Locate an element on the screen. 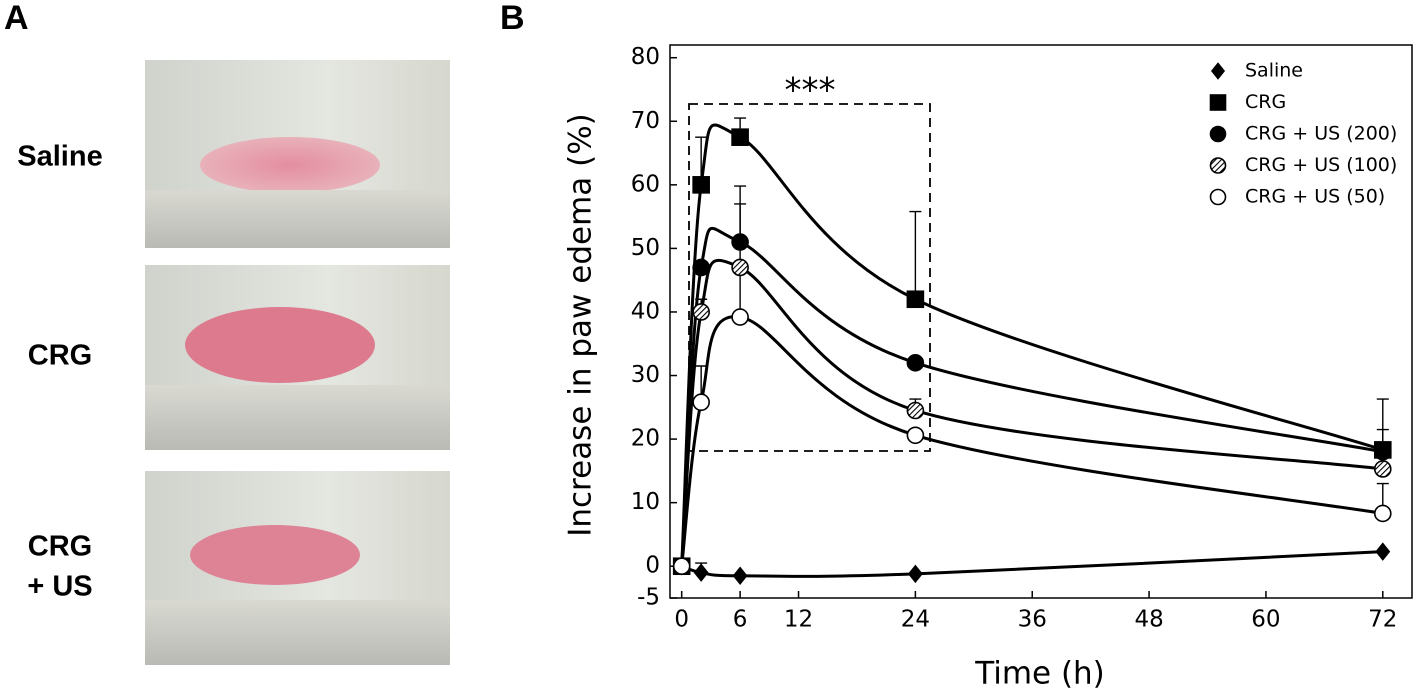 The height and width of the screenshot is (695, 1418). legend-label: CRG + US (50) is located at coordinates (1315, 197).